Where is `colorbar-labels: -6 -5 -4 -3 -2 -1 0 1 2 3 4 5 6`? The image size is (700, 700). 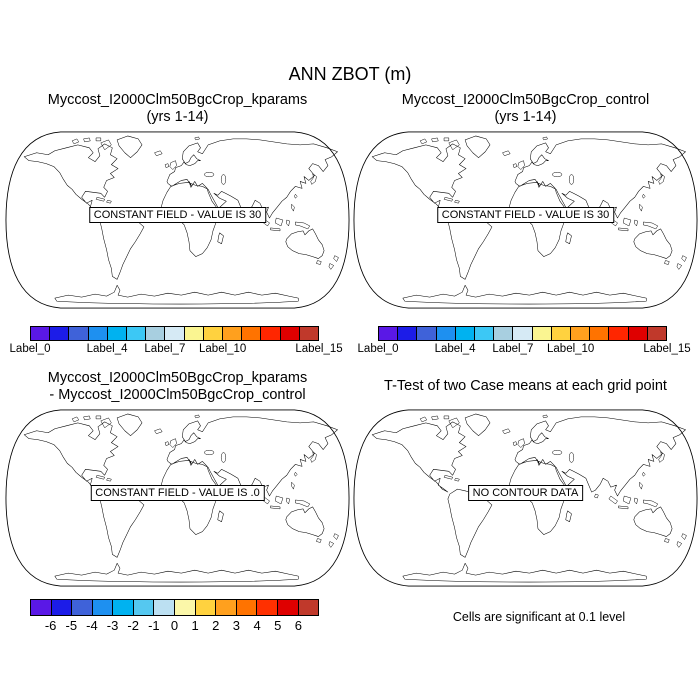
colorbar-labels: -6 -5 -4 -3 -2 -1 0 1 2 3 4 5 6 is located at coordinates (174, 624).